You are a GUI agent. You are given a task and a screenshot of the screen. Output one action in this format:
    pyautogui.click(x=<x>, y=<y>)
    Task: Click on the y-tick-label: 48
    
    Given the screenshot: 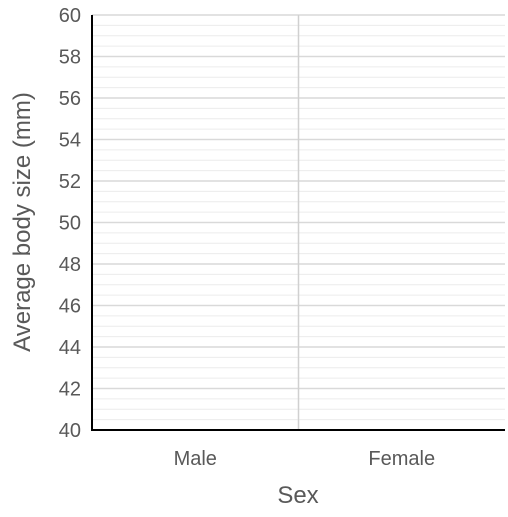 What is the action you would take?
    pyautogui.click(x=70, y=265)
    